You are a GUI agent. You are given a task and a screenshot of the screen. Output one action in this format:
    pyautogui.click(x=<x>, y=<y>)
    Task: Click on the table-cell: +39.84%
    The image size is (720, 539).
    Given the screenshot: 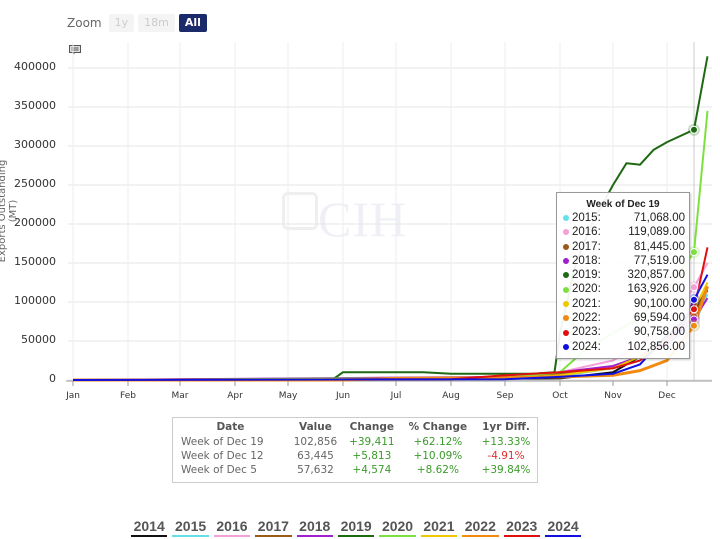 What is the action you would take?
    pyautogui.click(x=506, y=470)
    